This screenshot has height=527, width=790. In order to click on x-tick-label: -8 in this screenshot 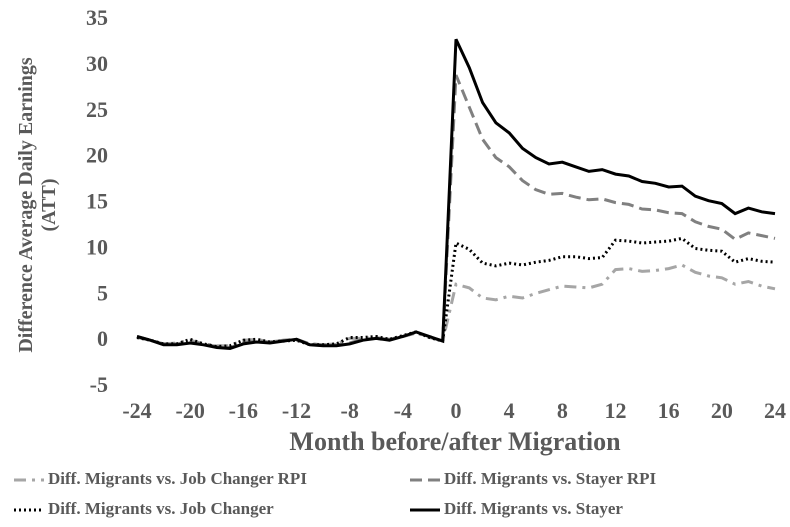, I will do `click(350, 410)`.